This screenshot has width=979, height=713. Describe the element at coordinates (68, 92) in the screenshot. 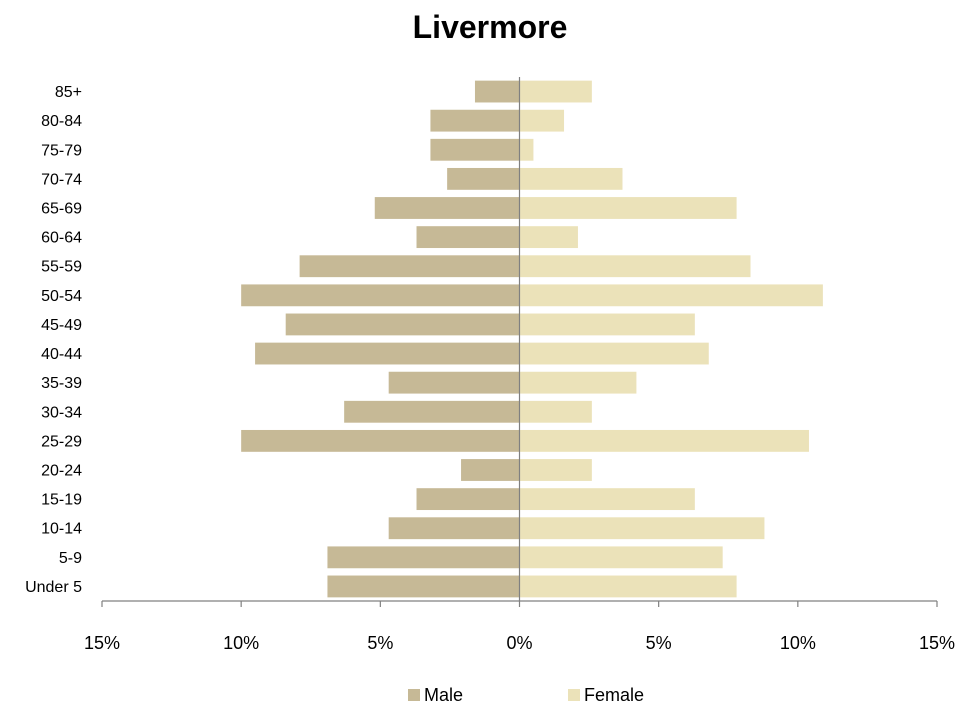

I see `category-label: 85+` at that location.